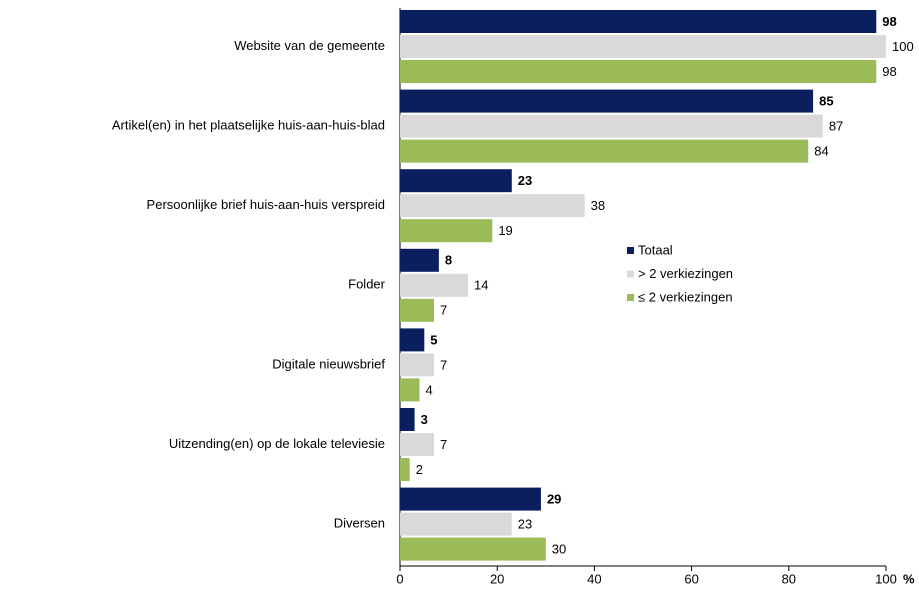 Image resolution: width=919 pixels, height=590 pixels. What do you see at coordinates (836, 126) in the screenshot?
I see `value-label: 87` at bounding box center [836, 126].